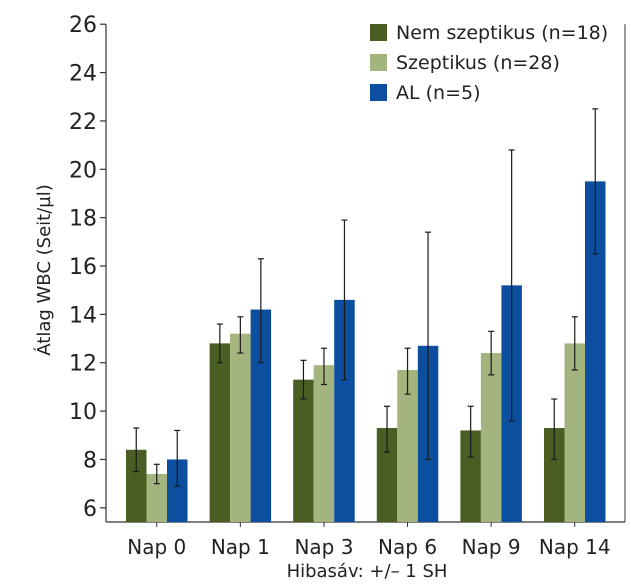  What do you see at coordinates (368, 547) in the screenshot?
I see `category-labels: Nap 0 Nap 1 Nap 3 Nap 6 Nap 9 Nap 14` at bounding box center [368, 547].